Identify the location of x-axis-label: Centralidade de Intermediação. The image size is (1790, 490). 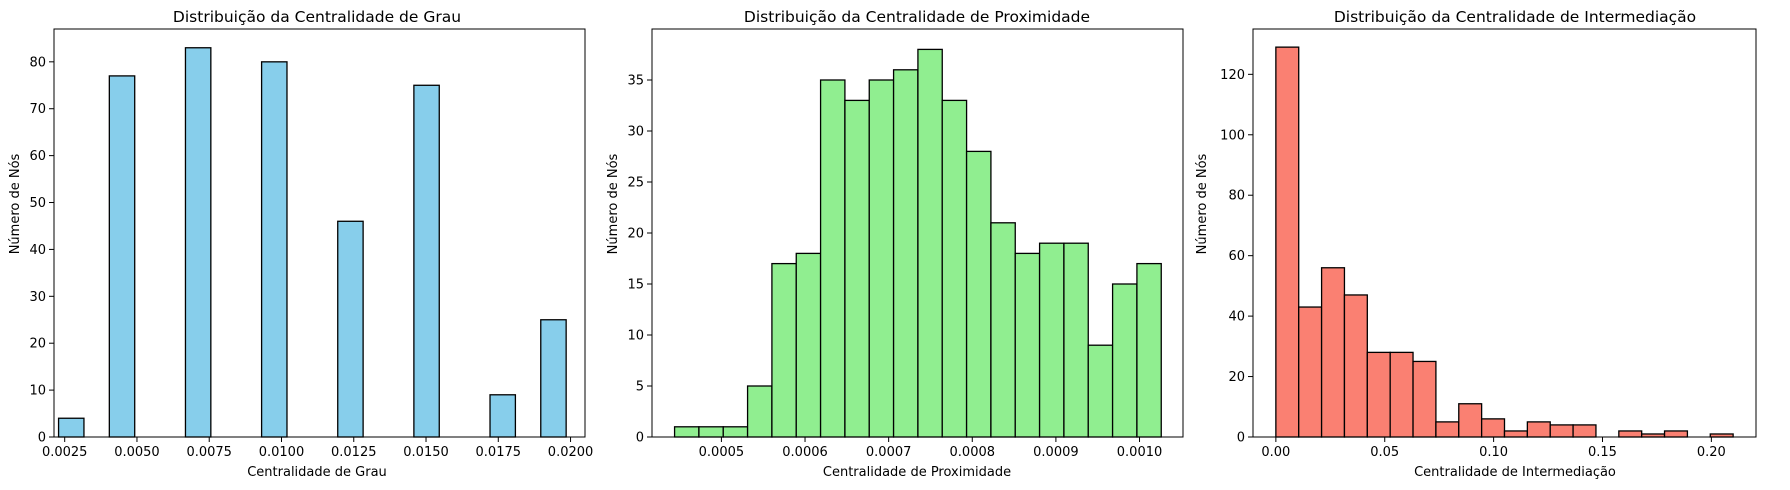
(1515, 472).